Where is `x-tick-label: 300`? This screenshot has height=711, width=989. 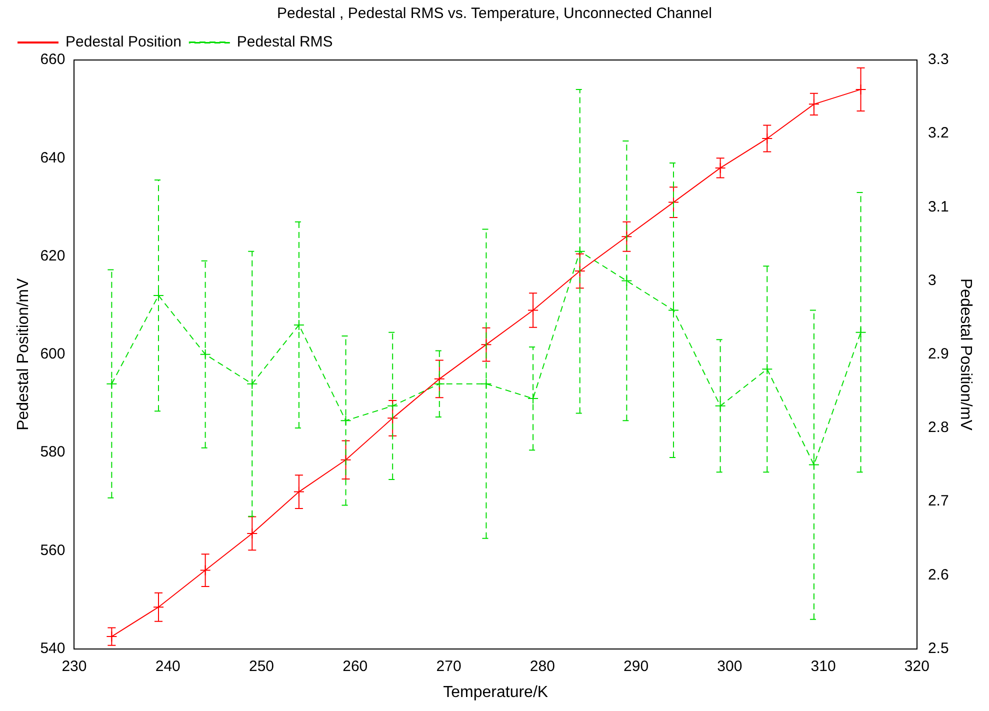
x-tick-label: 300 is located at coordinates (729, 666).